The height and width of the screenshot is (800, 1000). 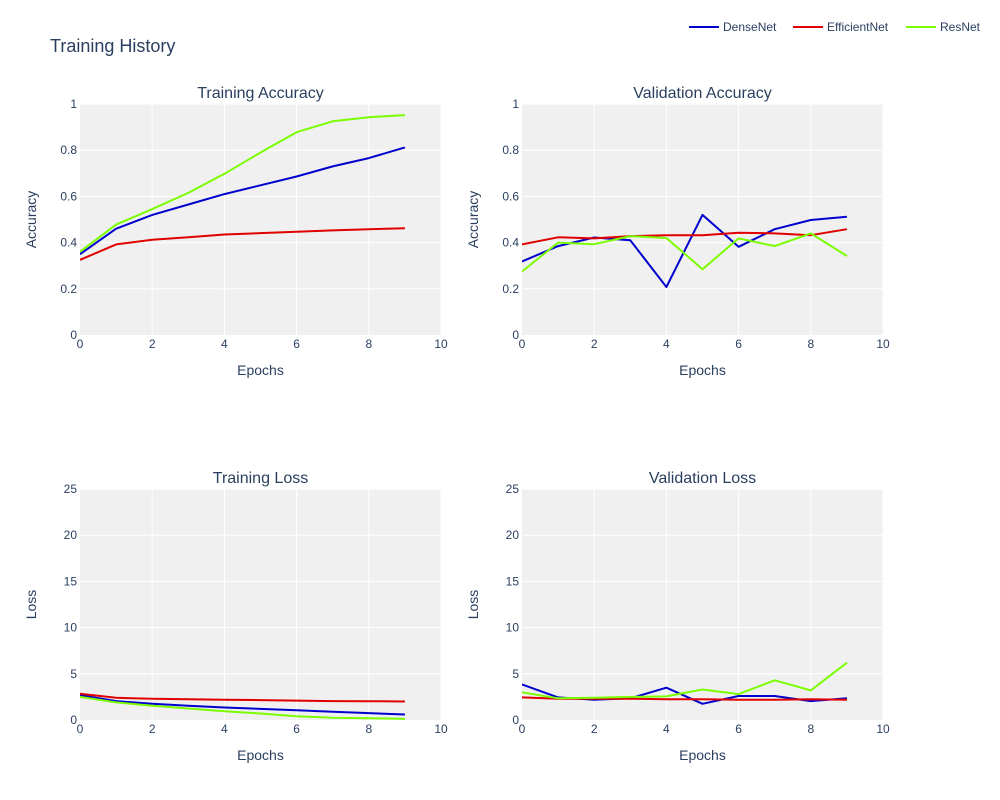 I want to click on legend-label: EfficientNet, so click(x=858, y=27).